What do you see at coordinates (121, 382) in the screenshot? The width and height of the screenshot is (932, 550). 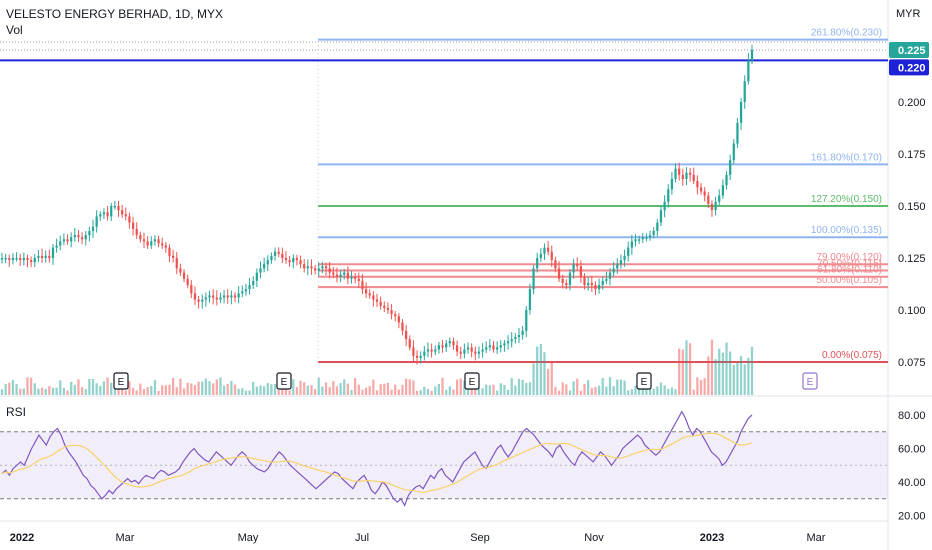 I see `earnings-marker-label: E` at bounding box center [121, 382].